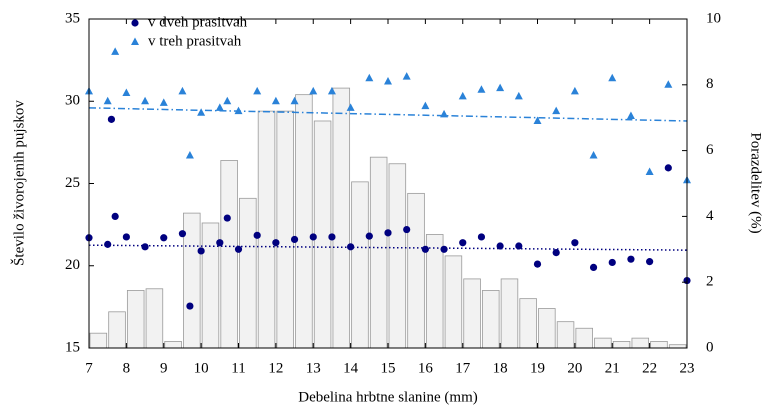 The width and height of the screenshot is (768, 412). I want to click on y-axis-title: Število živorojenih pujskov, so click(18, 183).